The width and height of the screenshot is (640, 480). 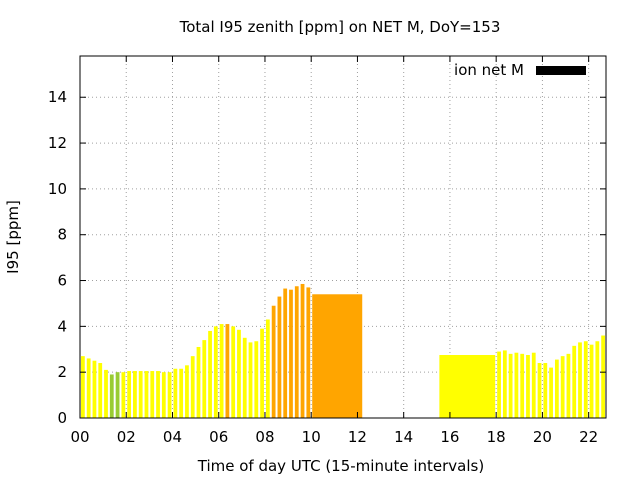 What do you see at coordinates (13, 237) in the screenshot?
I see `y-axis-label: I95 [ppm]` at bounding box center [13, 237].